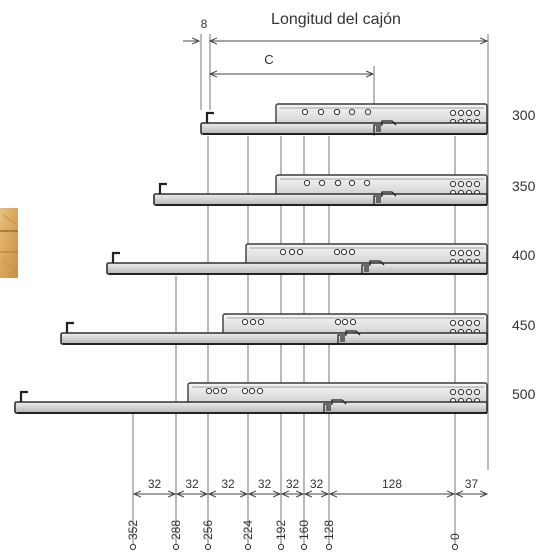 The image size is (546, 553). What do you see at coordinates (455, 536) in the screenshot?
I see `position-label: 0` at bounding box center [455, 536].